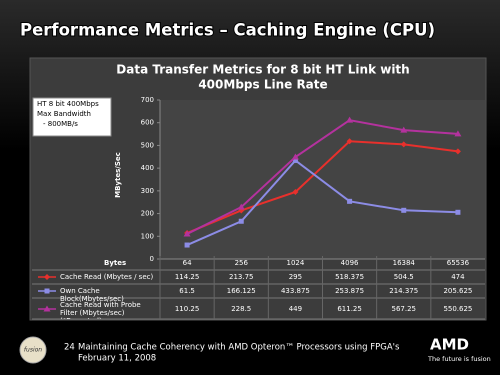  I want to click on fusion-logo-text: fusion, so click(33, 350).